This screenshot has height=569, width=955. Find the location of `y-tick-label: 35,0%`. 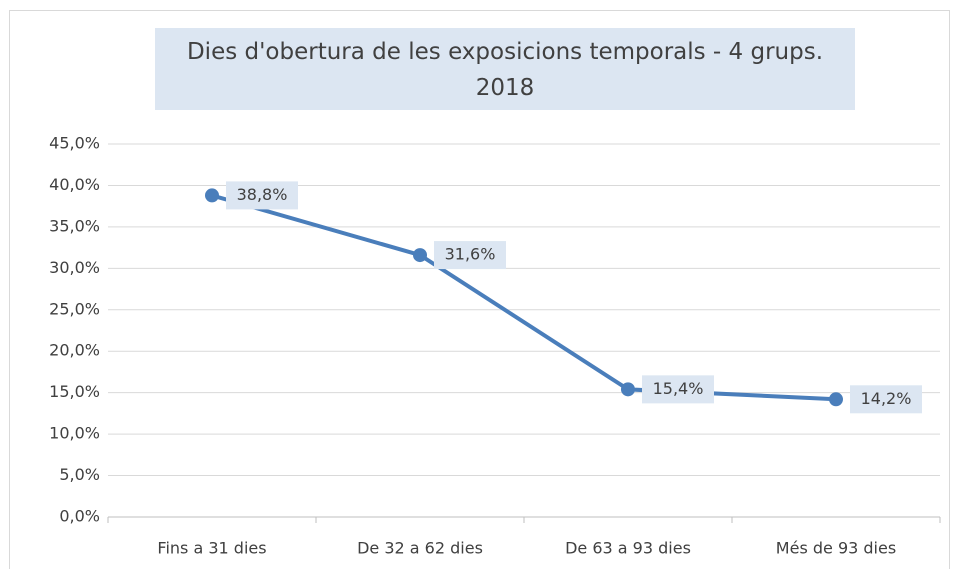

y-tick-label: 35,0% is located at coordinates (74, 225).